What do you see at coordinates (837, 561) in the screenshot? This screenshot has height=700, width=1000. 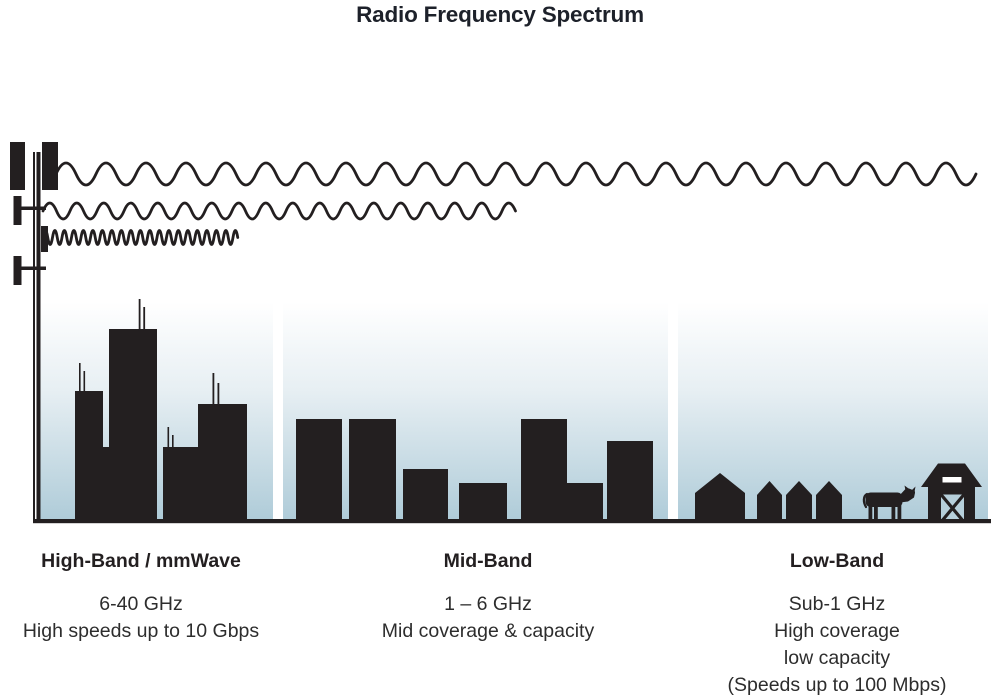 I see `band-heading-low: Low-Band` at bounding box center [837, 561].